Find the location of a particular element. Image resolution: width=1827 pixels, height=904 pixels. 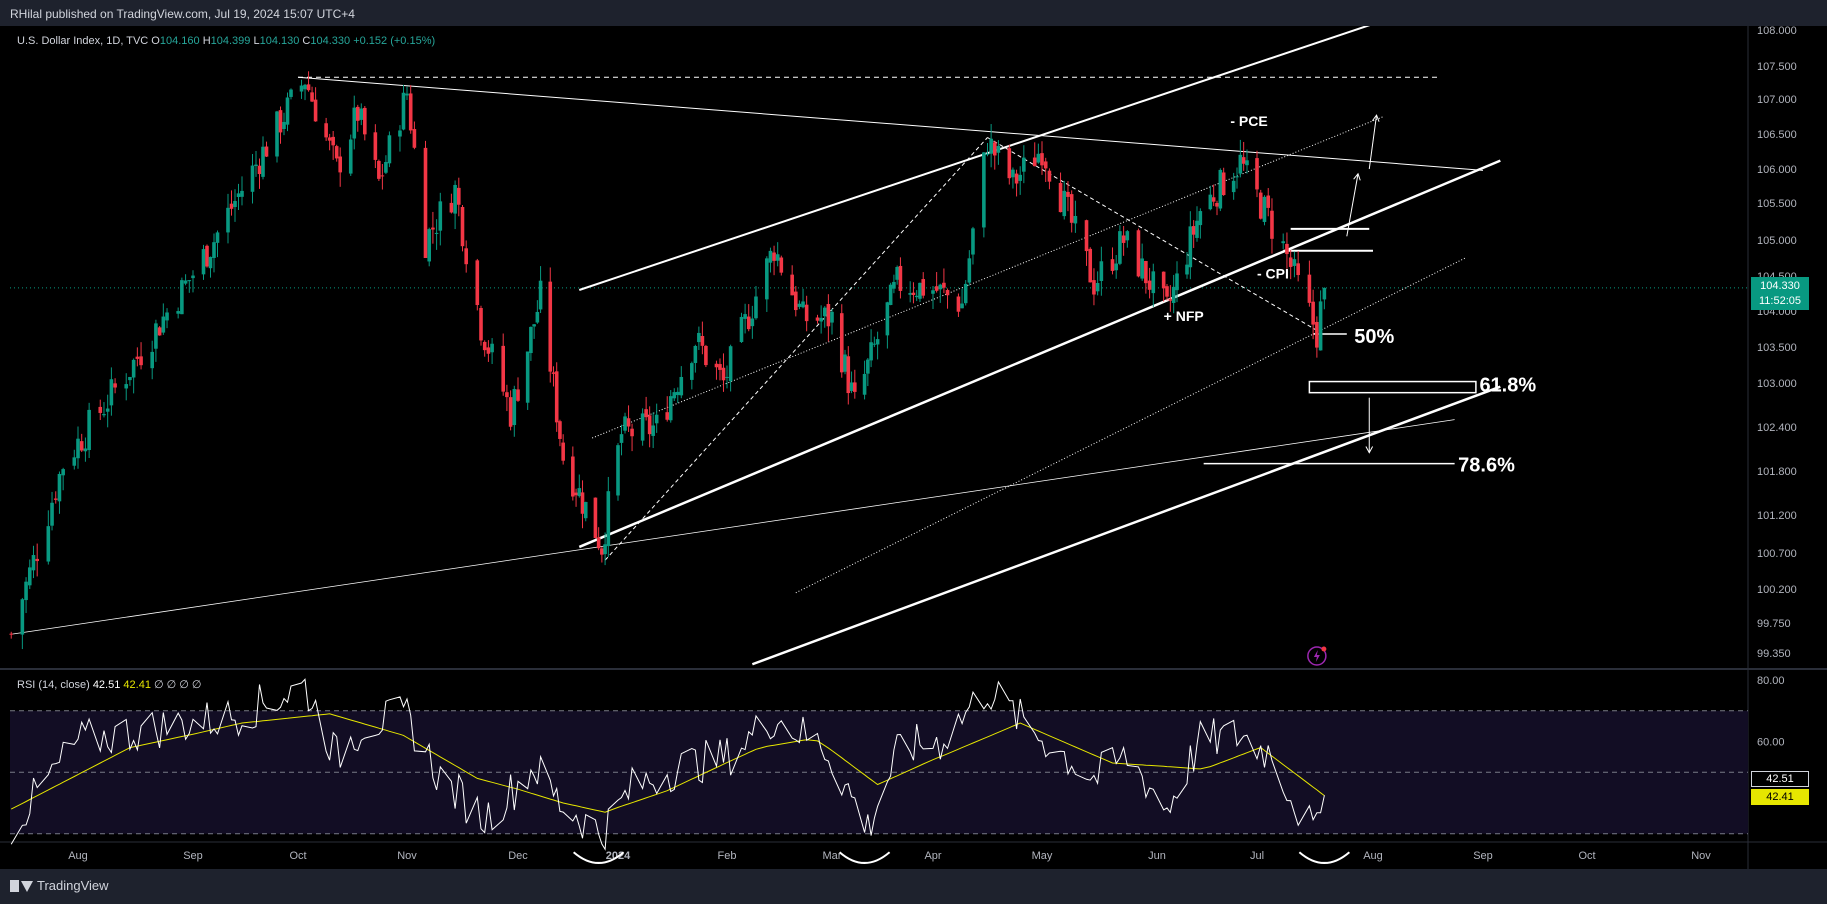

fib-dashed-rise is located at coordinates (796, 349).